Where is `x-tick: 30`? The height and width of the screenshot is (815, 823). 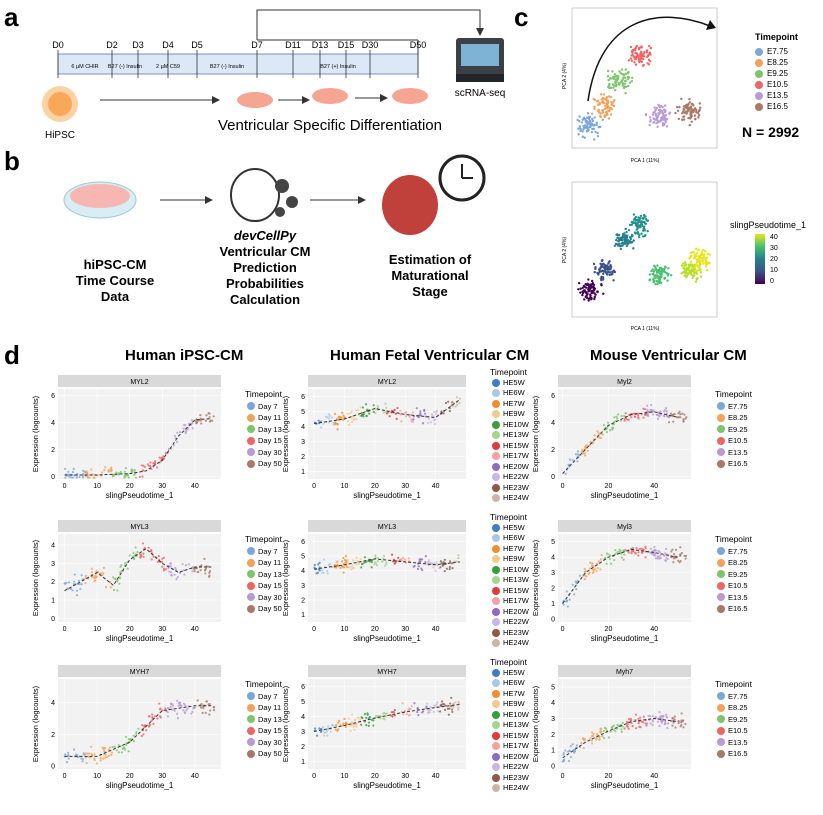 x-tick: 30 is located at coordinates (405, 486).